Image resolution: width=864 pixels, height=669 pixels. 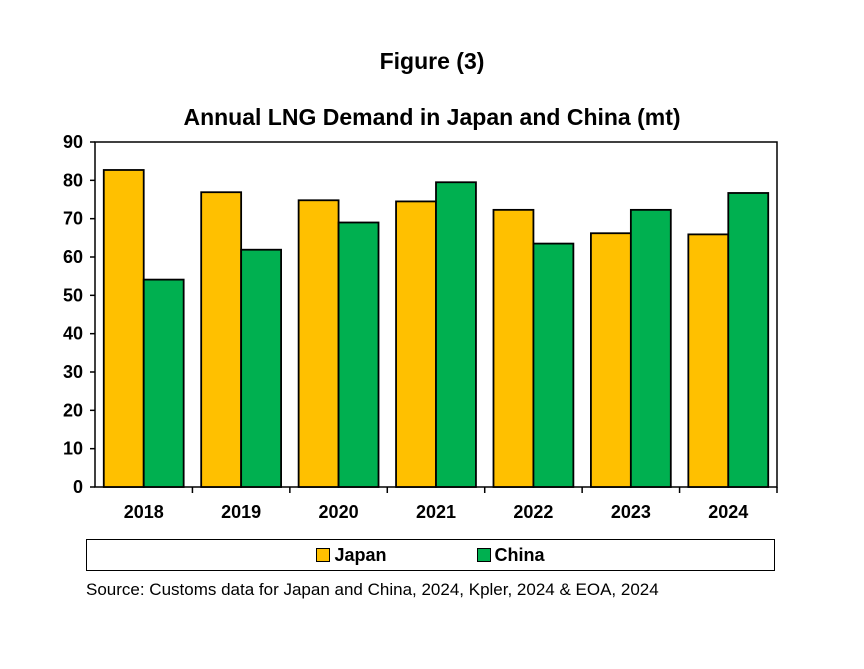 I want to click on bar-china-2024, so click(x=748, y=340).